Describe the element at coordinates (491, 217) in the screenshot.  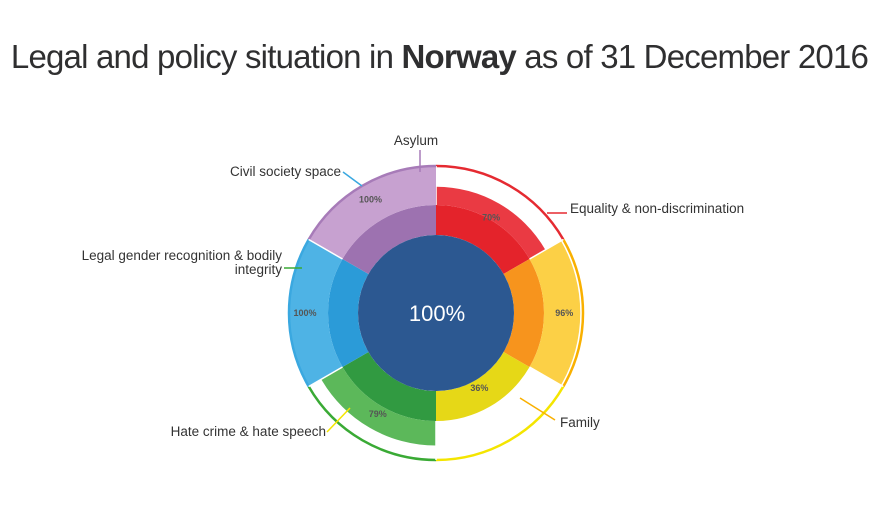
I see `value-label-equality-and-non-discrimination: 70%` at that location.